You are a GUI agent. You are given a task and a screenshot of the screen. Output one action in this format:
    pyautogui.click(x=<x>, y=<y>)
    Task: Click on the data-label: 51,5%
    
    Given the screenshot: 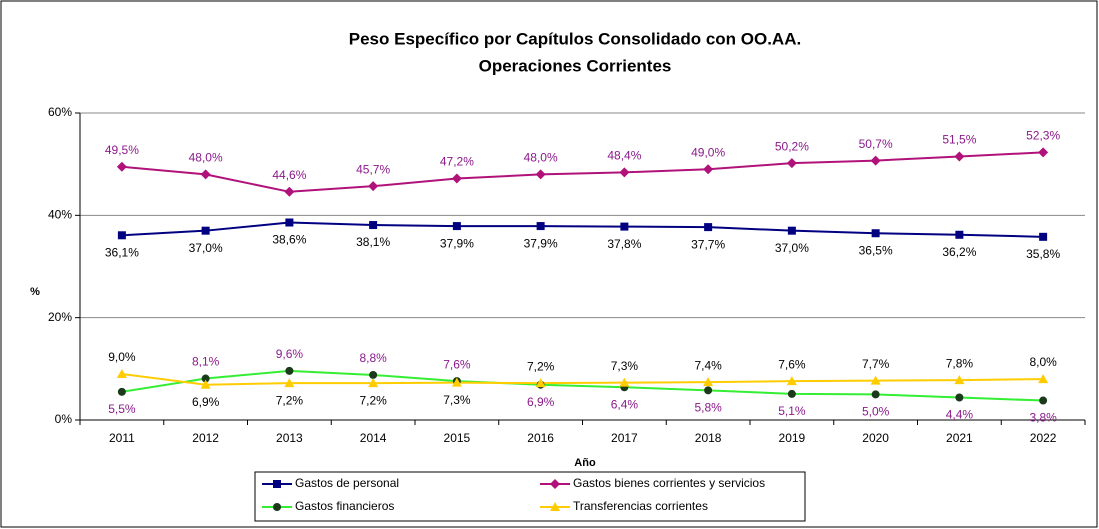 What is the action you would take?
    pyautogui.click(x=959, y=140)
    